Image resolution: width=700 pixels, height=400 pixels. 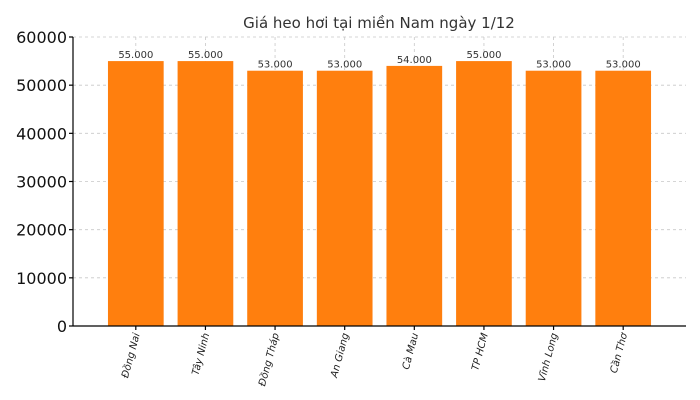 I want to click on x-tick-label: TP HCM, so click(x=480, y=352).